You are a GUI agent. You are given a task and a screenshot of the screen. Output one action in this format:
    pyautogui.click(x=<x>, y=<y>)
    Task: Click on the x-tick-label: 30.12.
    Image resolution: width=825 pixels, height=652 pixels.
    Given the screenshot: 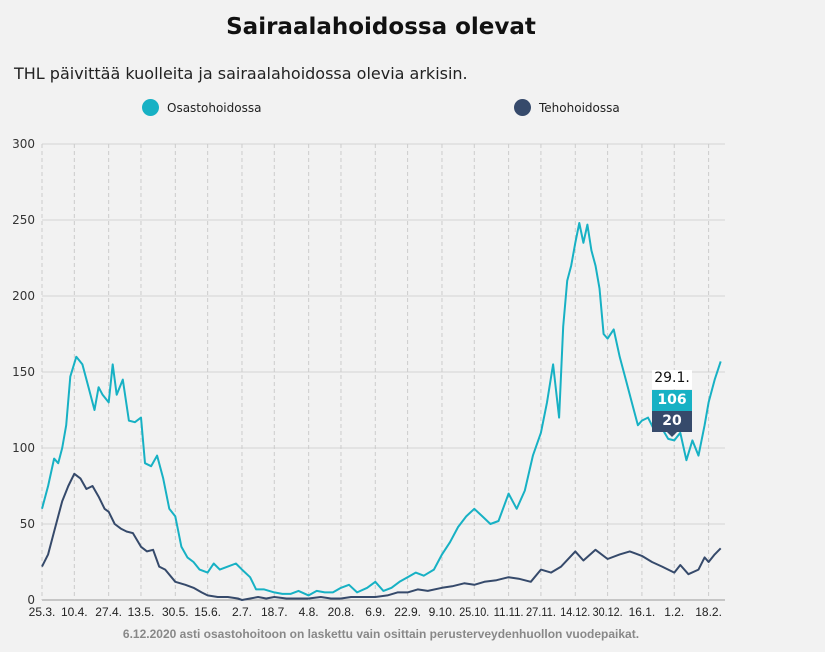 What is the action you would take?
    pyautogui.click(x=608, y=612)
    